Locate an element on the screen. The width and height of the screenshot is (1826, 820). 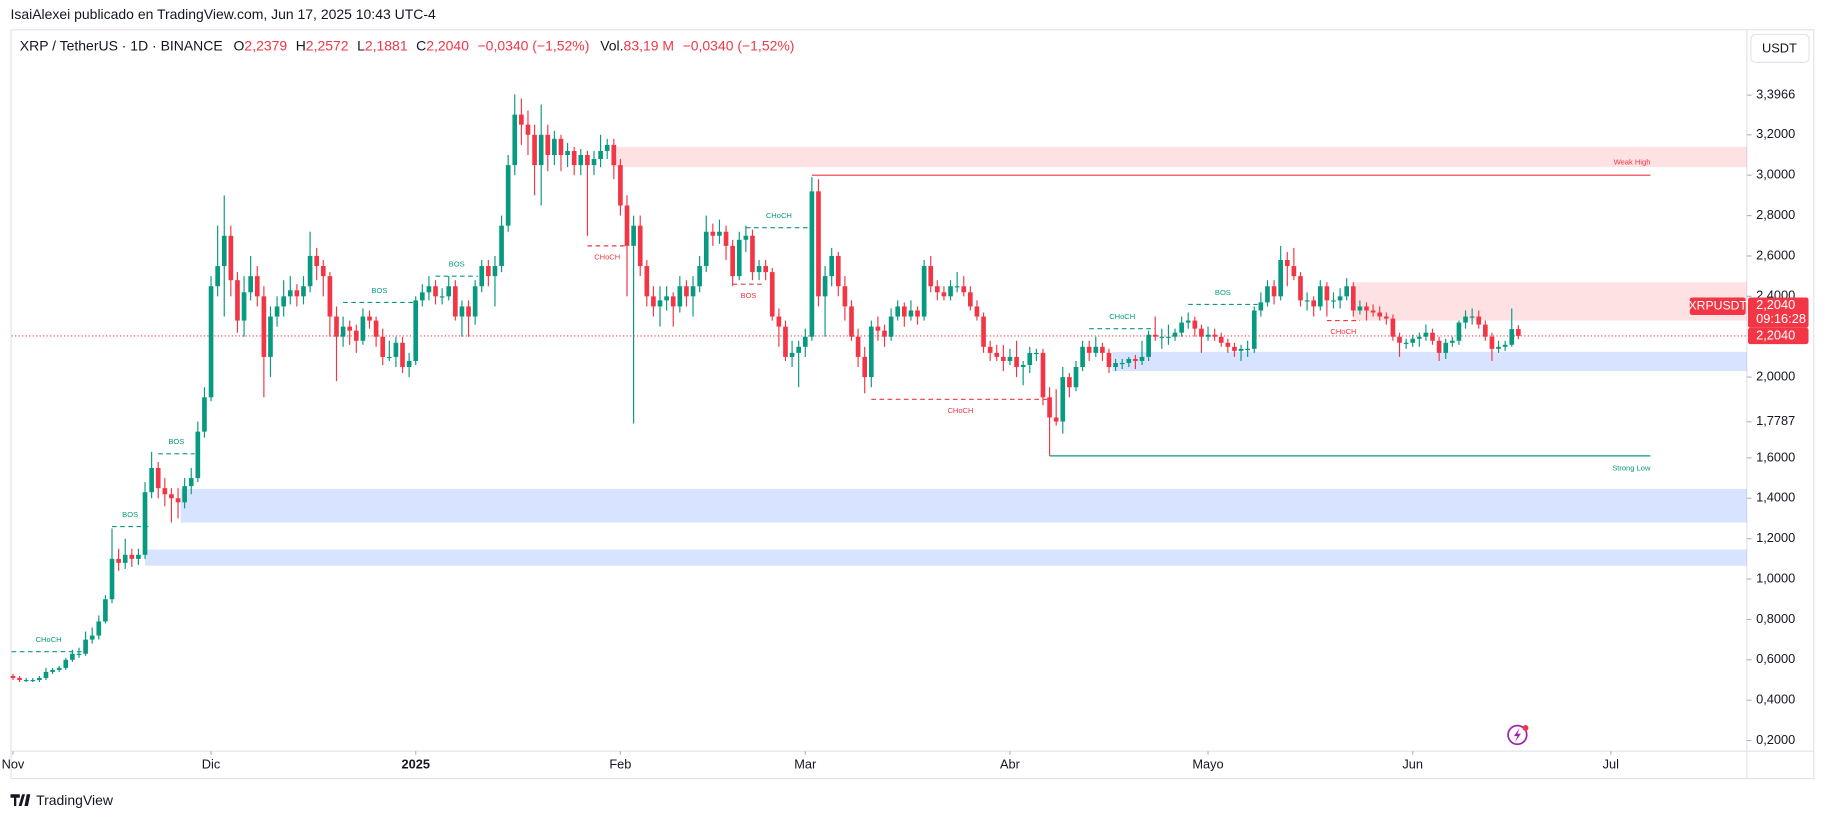
brand: TradingView is located at coordinates (62, 800).